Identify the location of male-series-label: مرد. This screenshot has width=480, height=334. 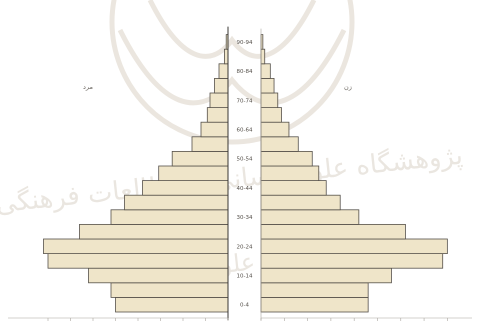
(88, 87).